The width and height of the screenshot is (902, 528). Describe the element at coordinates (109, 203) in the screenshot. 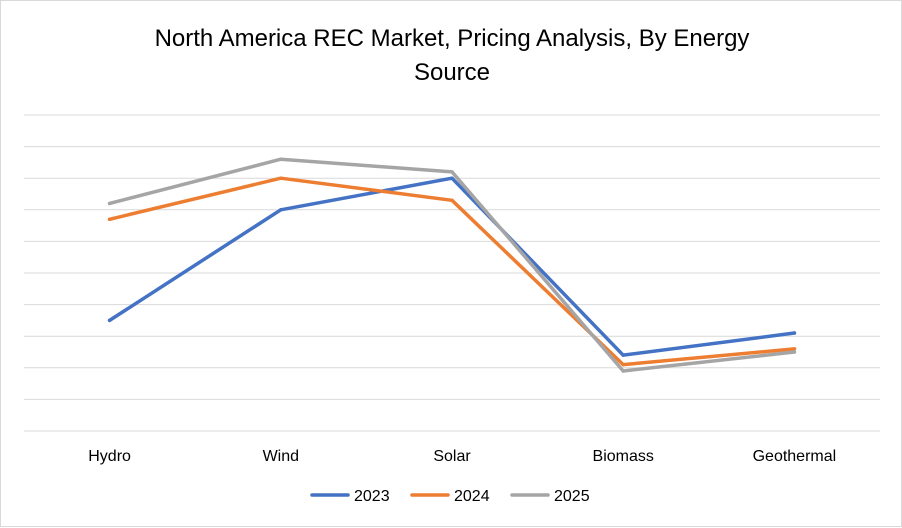

I see `data-point-2025-hydro` at that location.